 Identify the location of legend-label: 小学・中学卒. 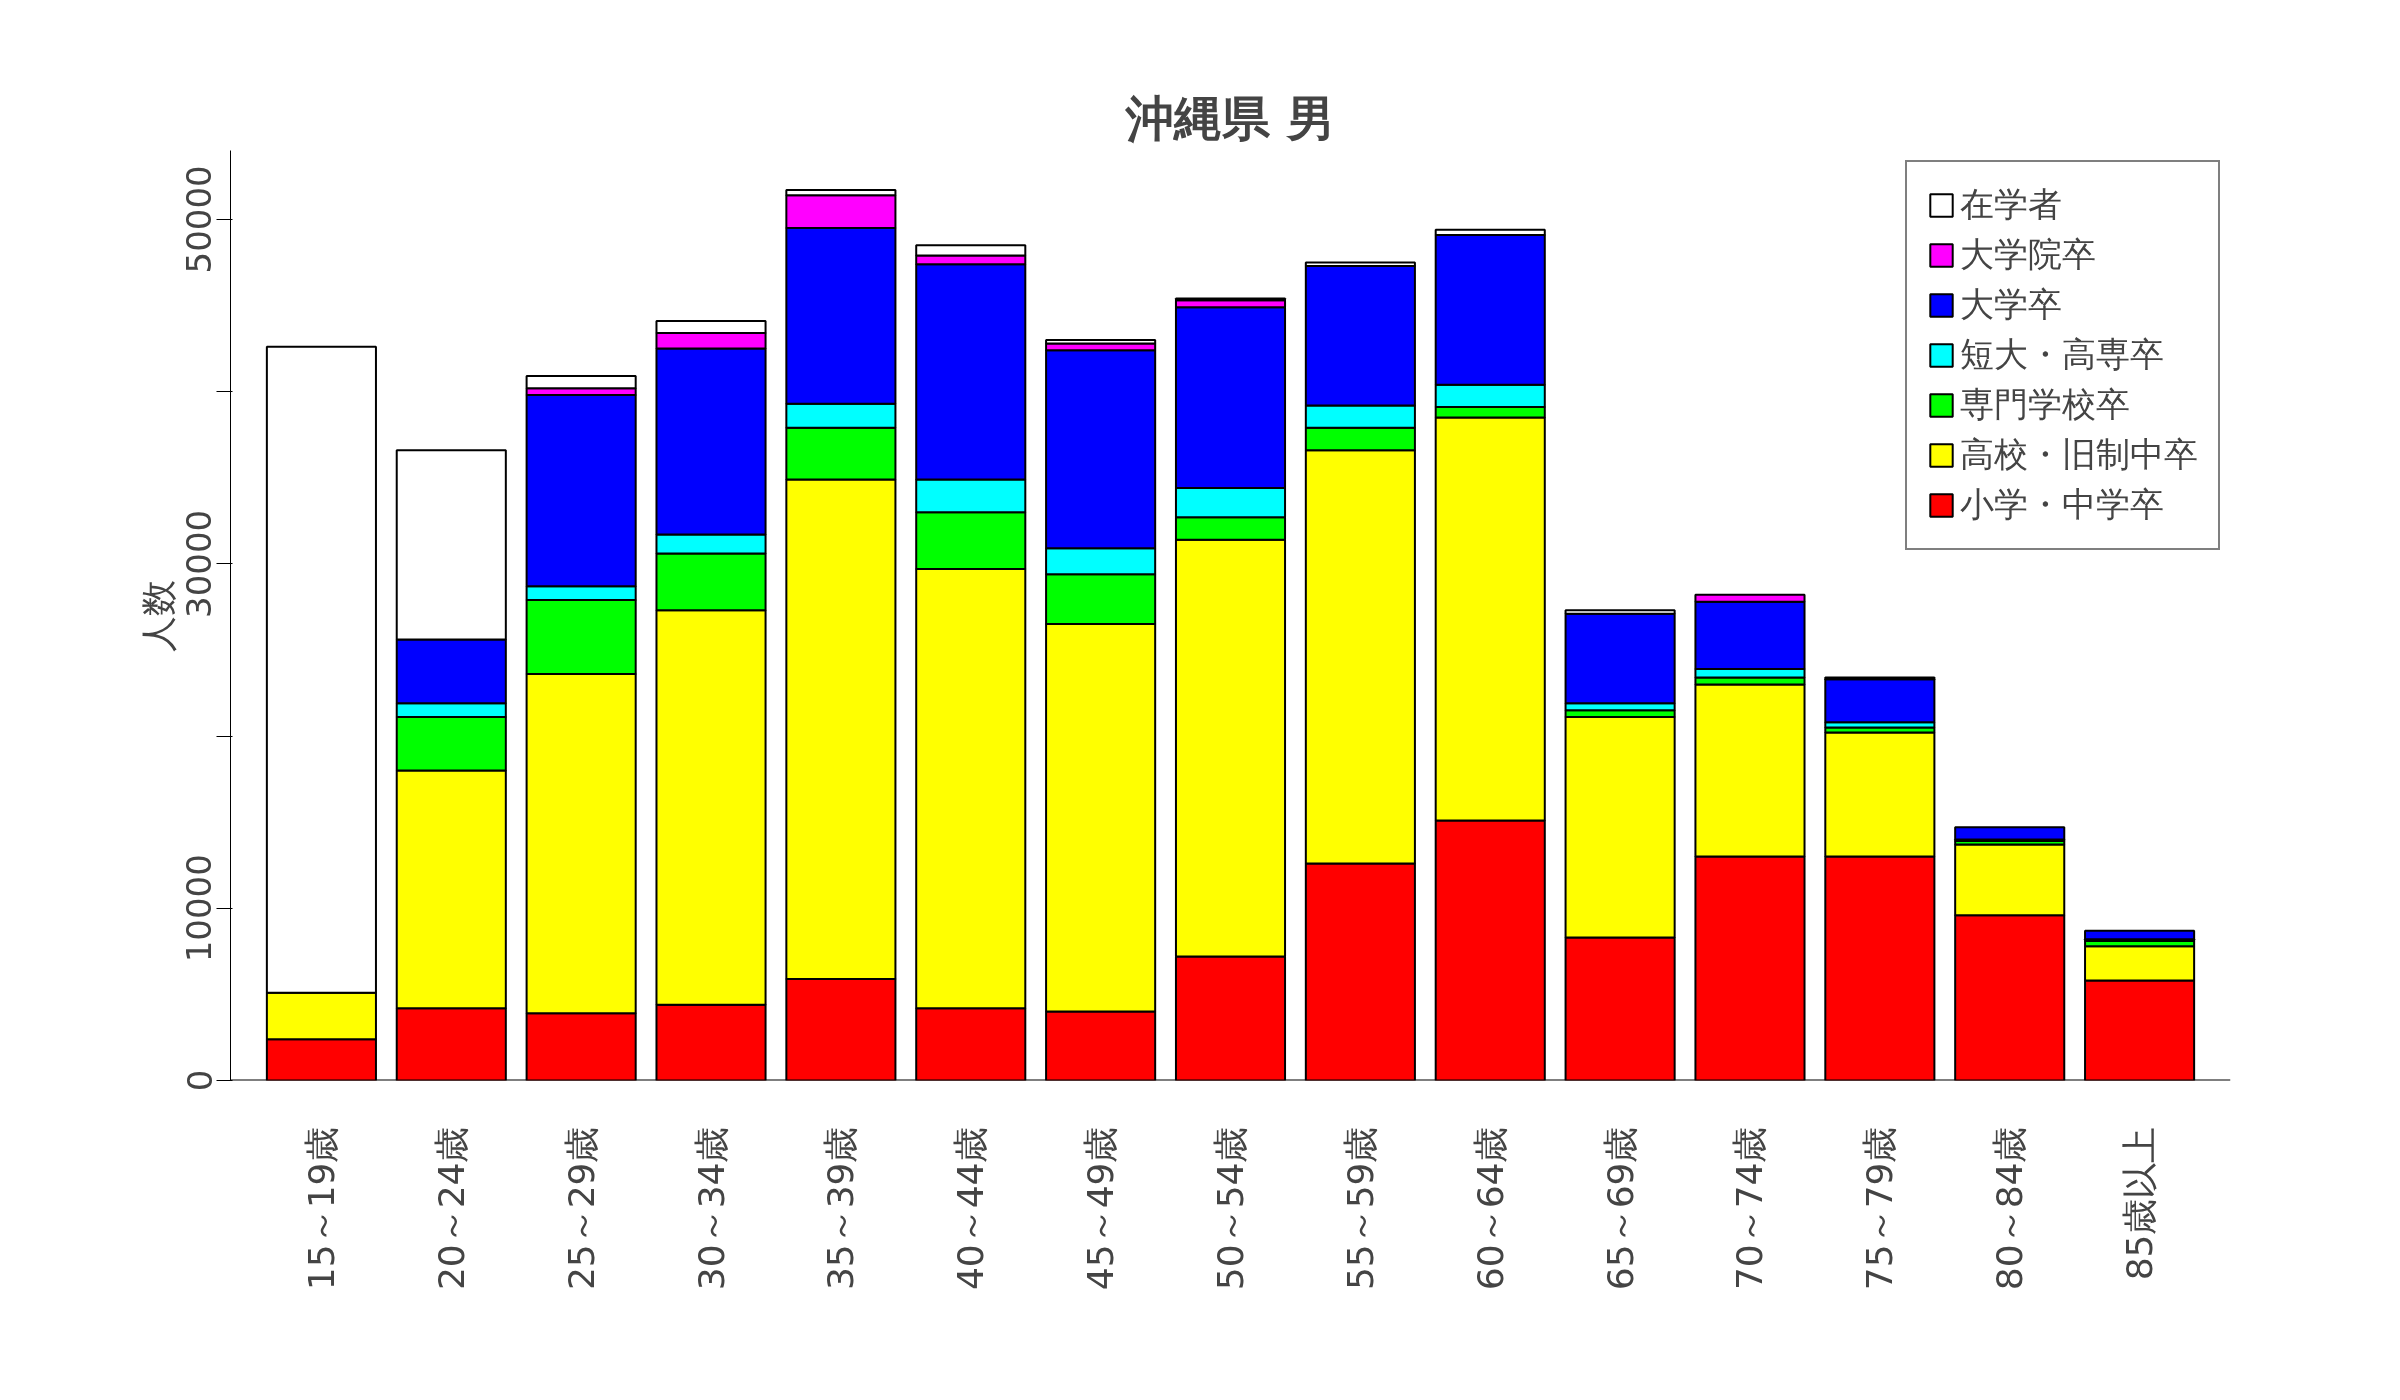
(2062, 504).